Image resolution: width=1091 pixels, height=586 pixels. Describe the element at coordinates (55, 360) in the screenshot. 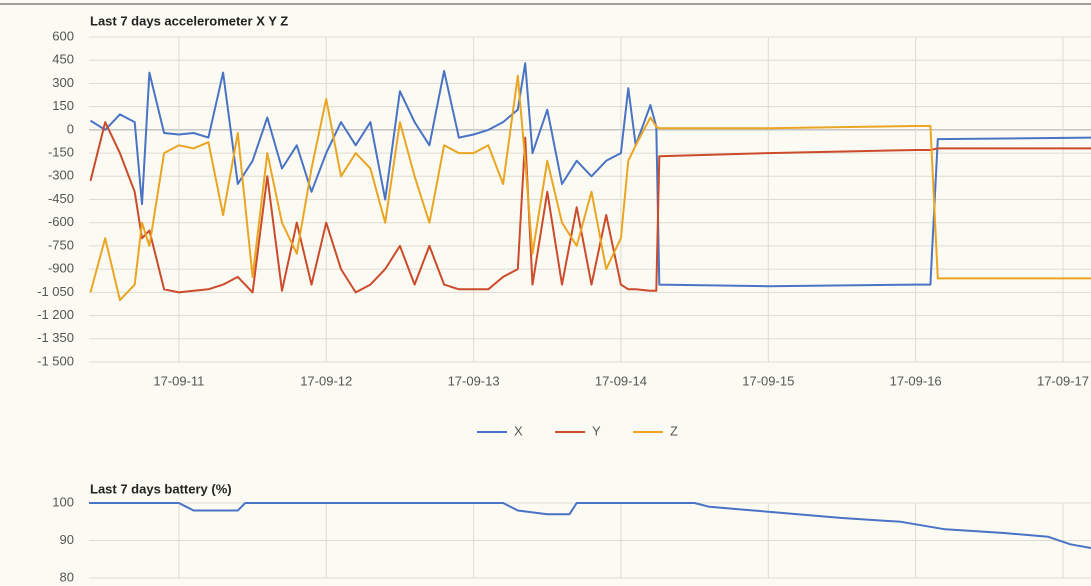

I see `y-tick-label: -1 500` at that location.